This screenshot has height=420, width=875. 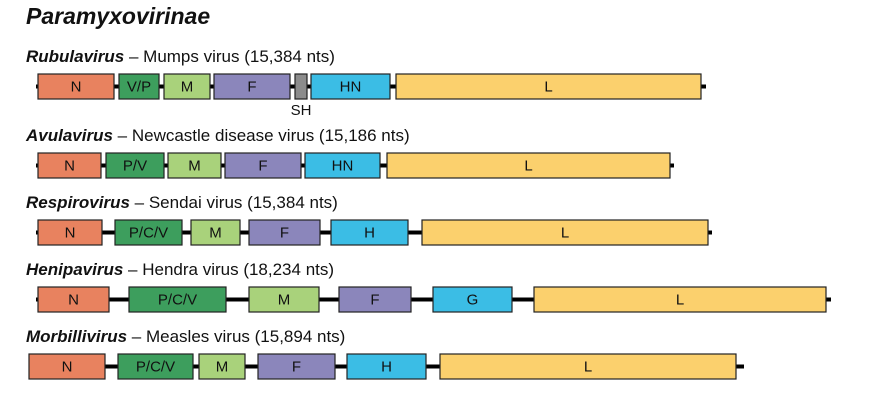 I want to click on virus-name: Measles virus (15,894 nts), so click(x=245, y=336).